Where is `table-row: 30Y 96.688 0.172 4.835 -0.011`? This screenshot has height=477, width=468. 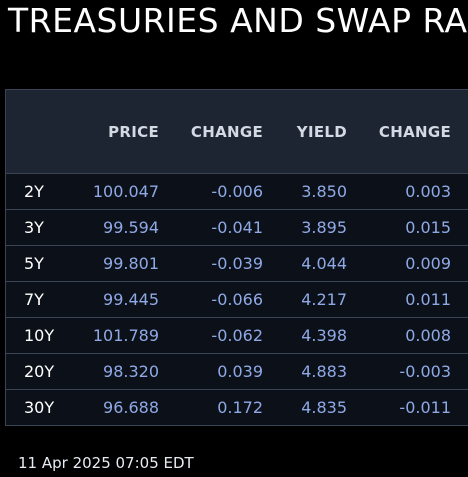 table-row: 30Y 96.688 0.172 4.835 -0.011 is located at coordinates (237, 408).